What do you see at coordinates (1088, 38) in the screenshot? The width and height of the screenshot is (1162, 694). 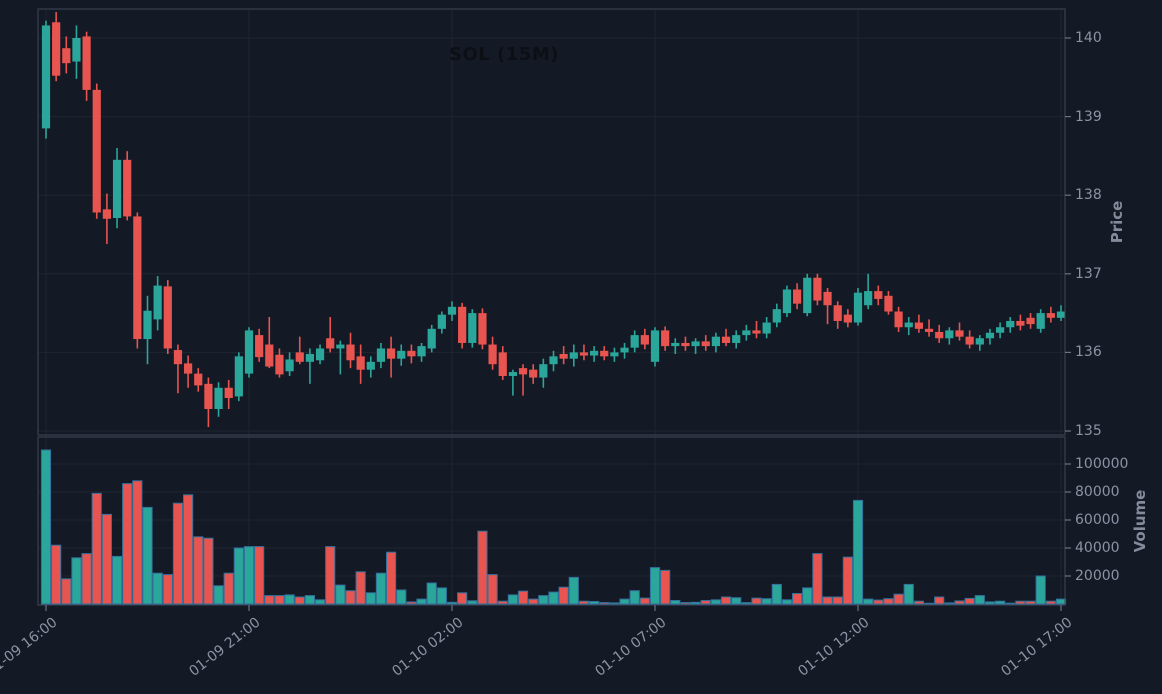 I see `price-tick-label: 140` at bounding box center [1088, 38].